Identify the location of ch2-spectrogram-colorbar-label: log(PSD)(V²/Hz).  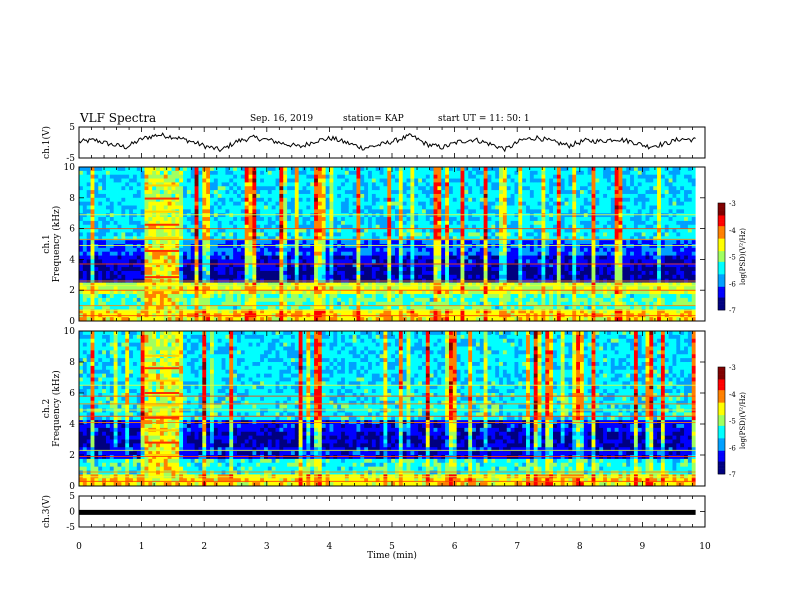
(743, 420).